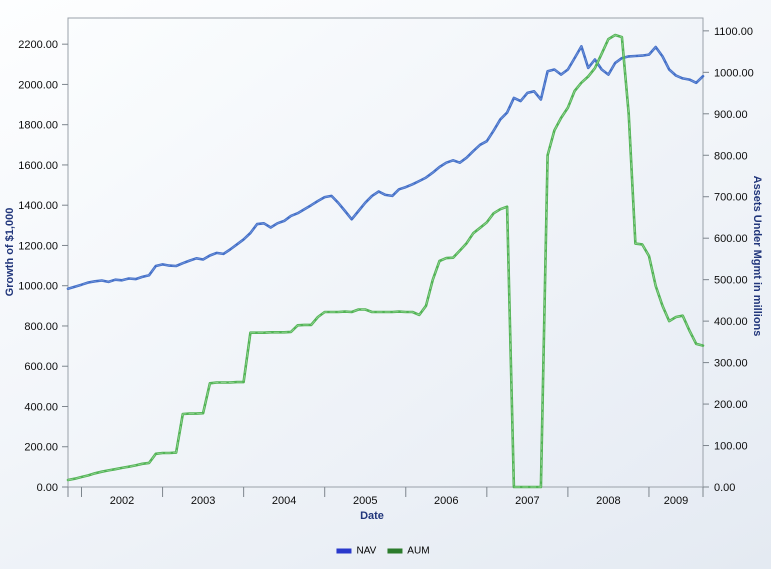  I want to click on x-axis-year-label: 2009, so click(676, 501).